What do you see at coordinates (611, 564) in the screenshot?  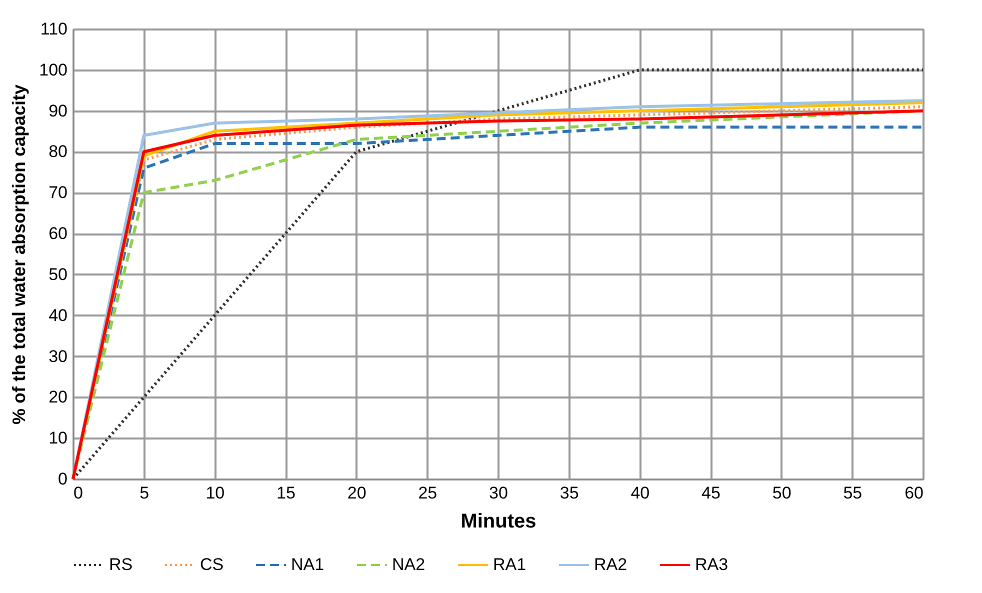 I see `legend-label: RA2` at bounding box center [611, 564].